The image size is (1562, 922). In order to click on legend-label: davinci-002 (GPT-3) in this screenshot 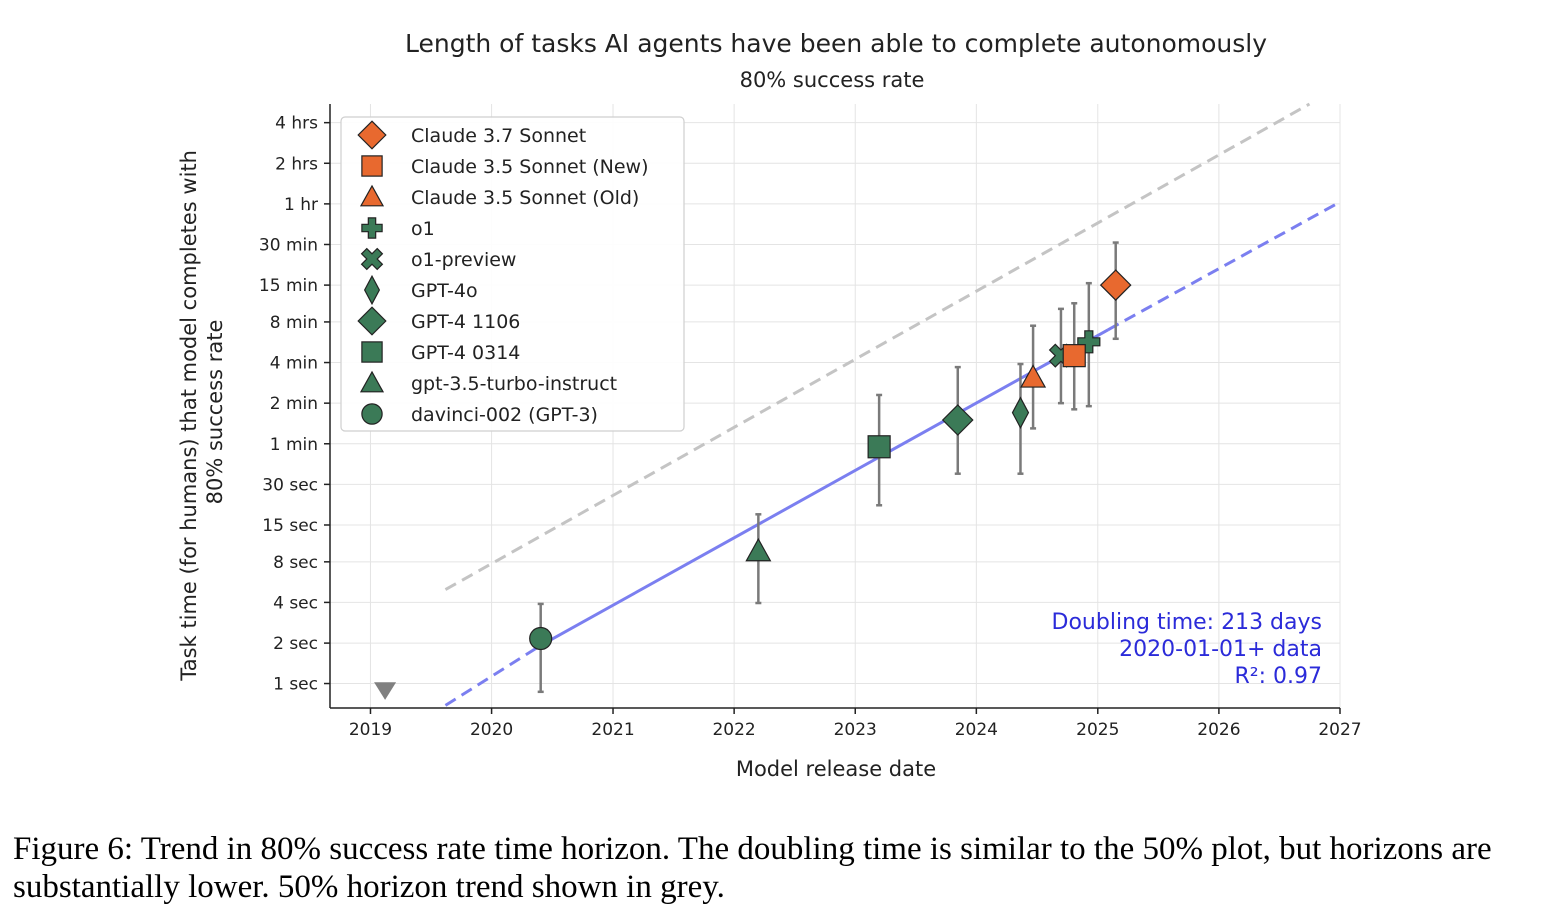, I will do `click(504, 415)`.